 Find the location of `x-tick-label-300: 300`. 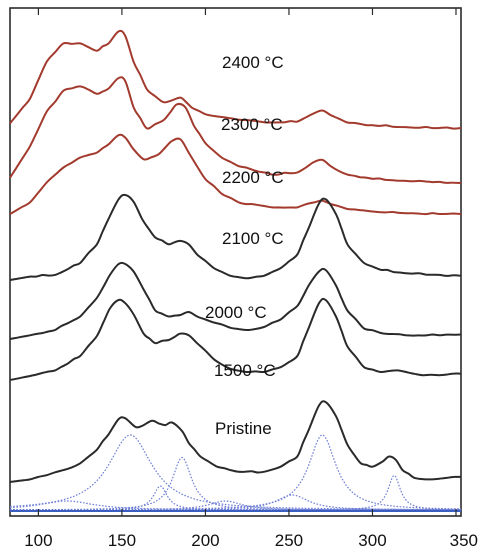

x-tick-label-300: 300 is located at coordinates (372, 540).